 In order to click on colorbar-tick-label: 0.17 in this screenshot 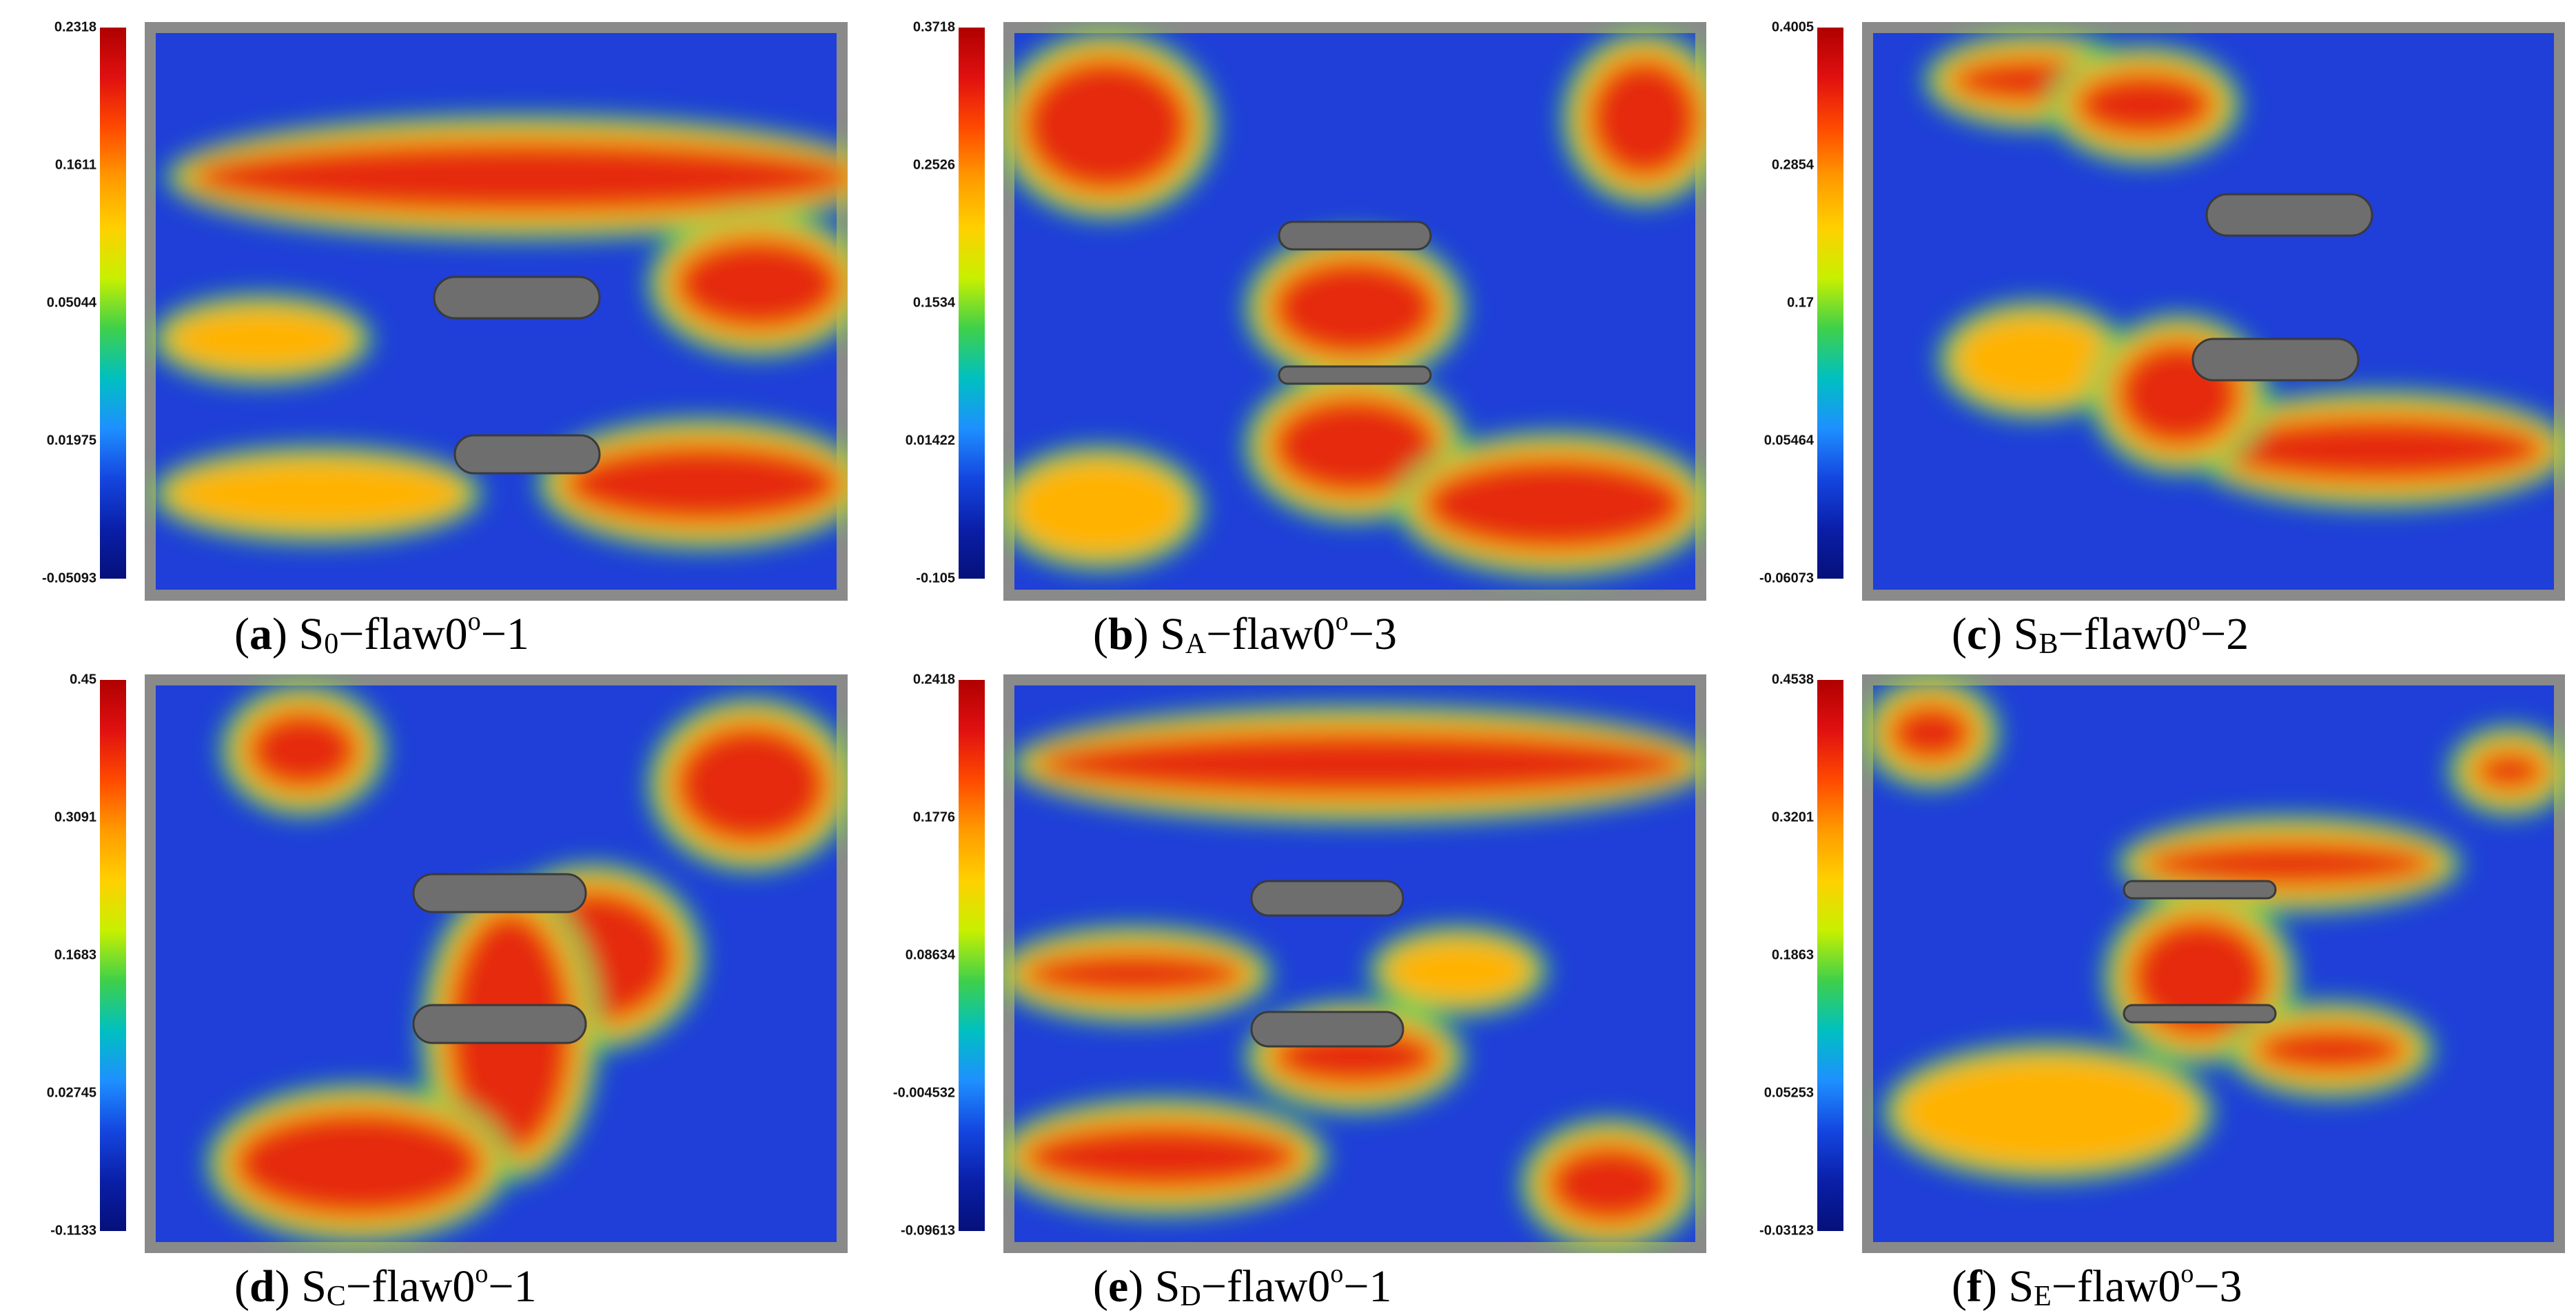, I will do `click(1800, 303)`.